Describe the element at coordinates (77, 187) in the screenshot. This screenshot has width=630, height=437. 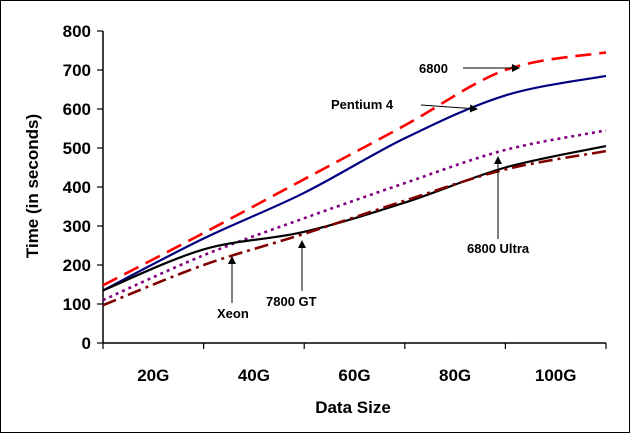
I see `y-tick-label: 400` at that location.